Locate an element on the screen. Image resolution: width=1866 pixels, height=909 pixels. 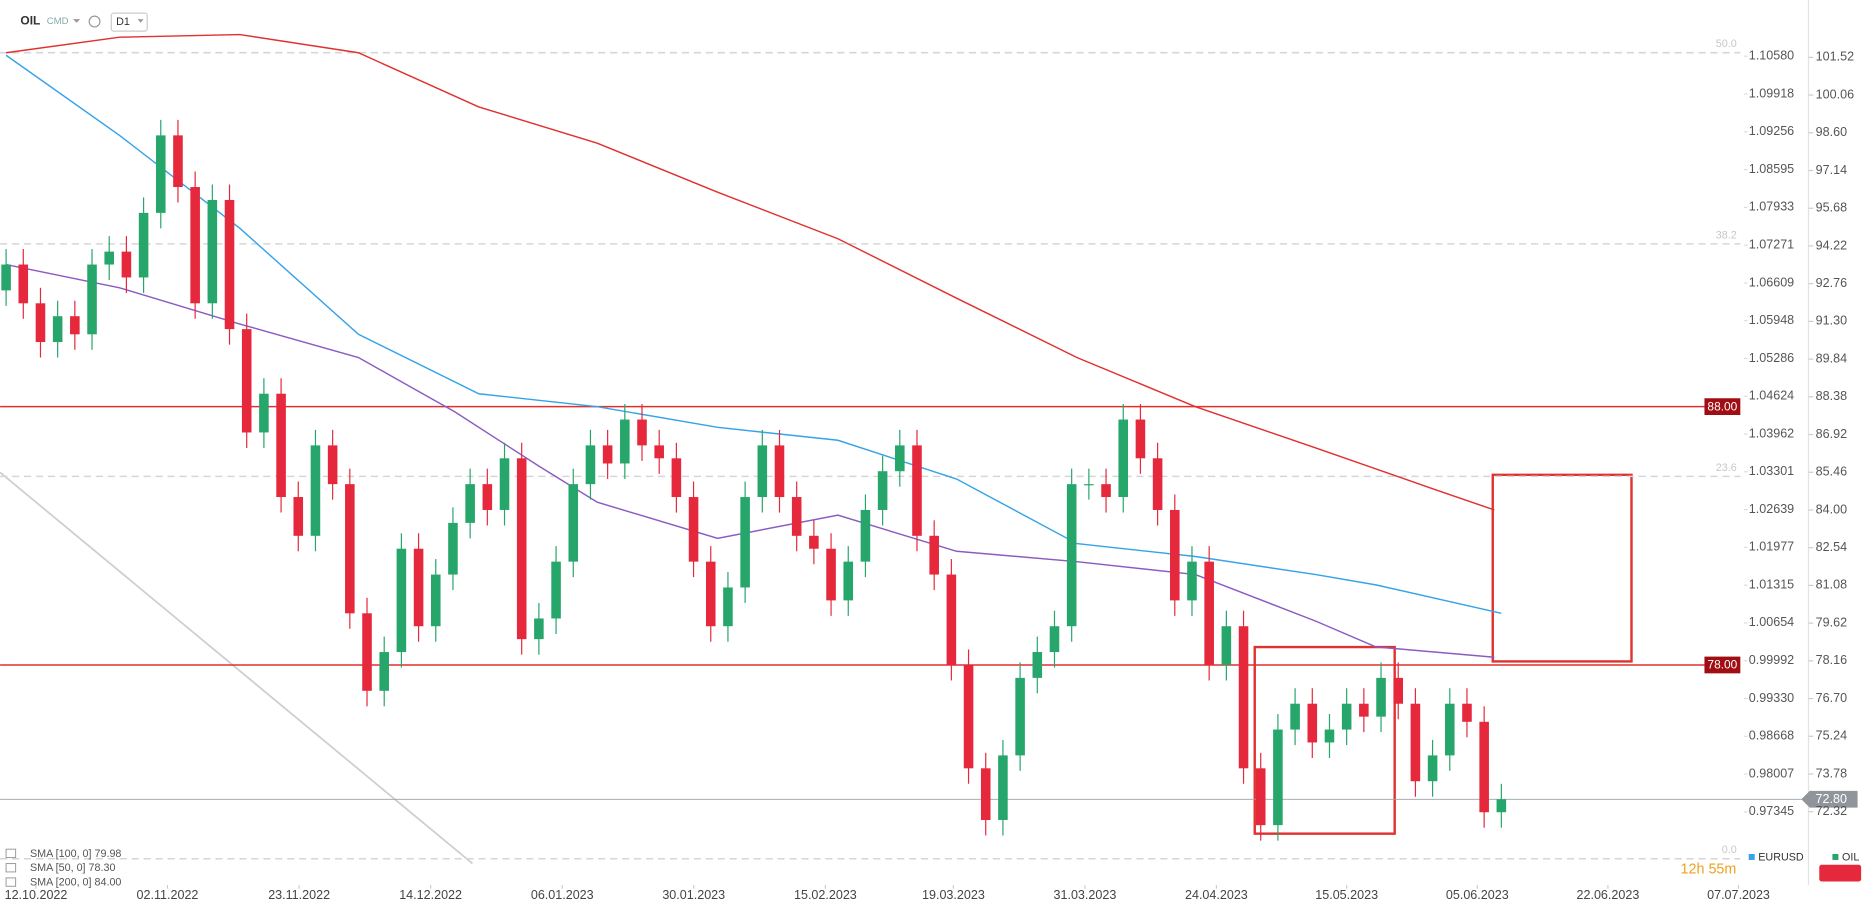
y2-tick-label: 1.00654 is located at coordinates (1771, 622).